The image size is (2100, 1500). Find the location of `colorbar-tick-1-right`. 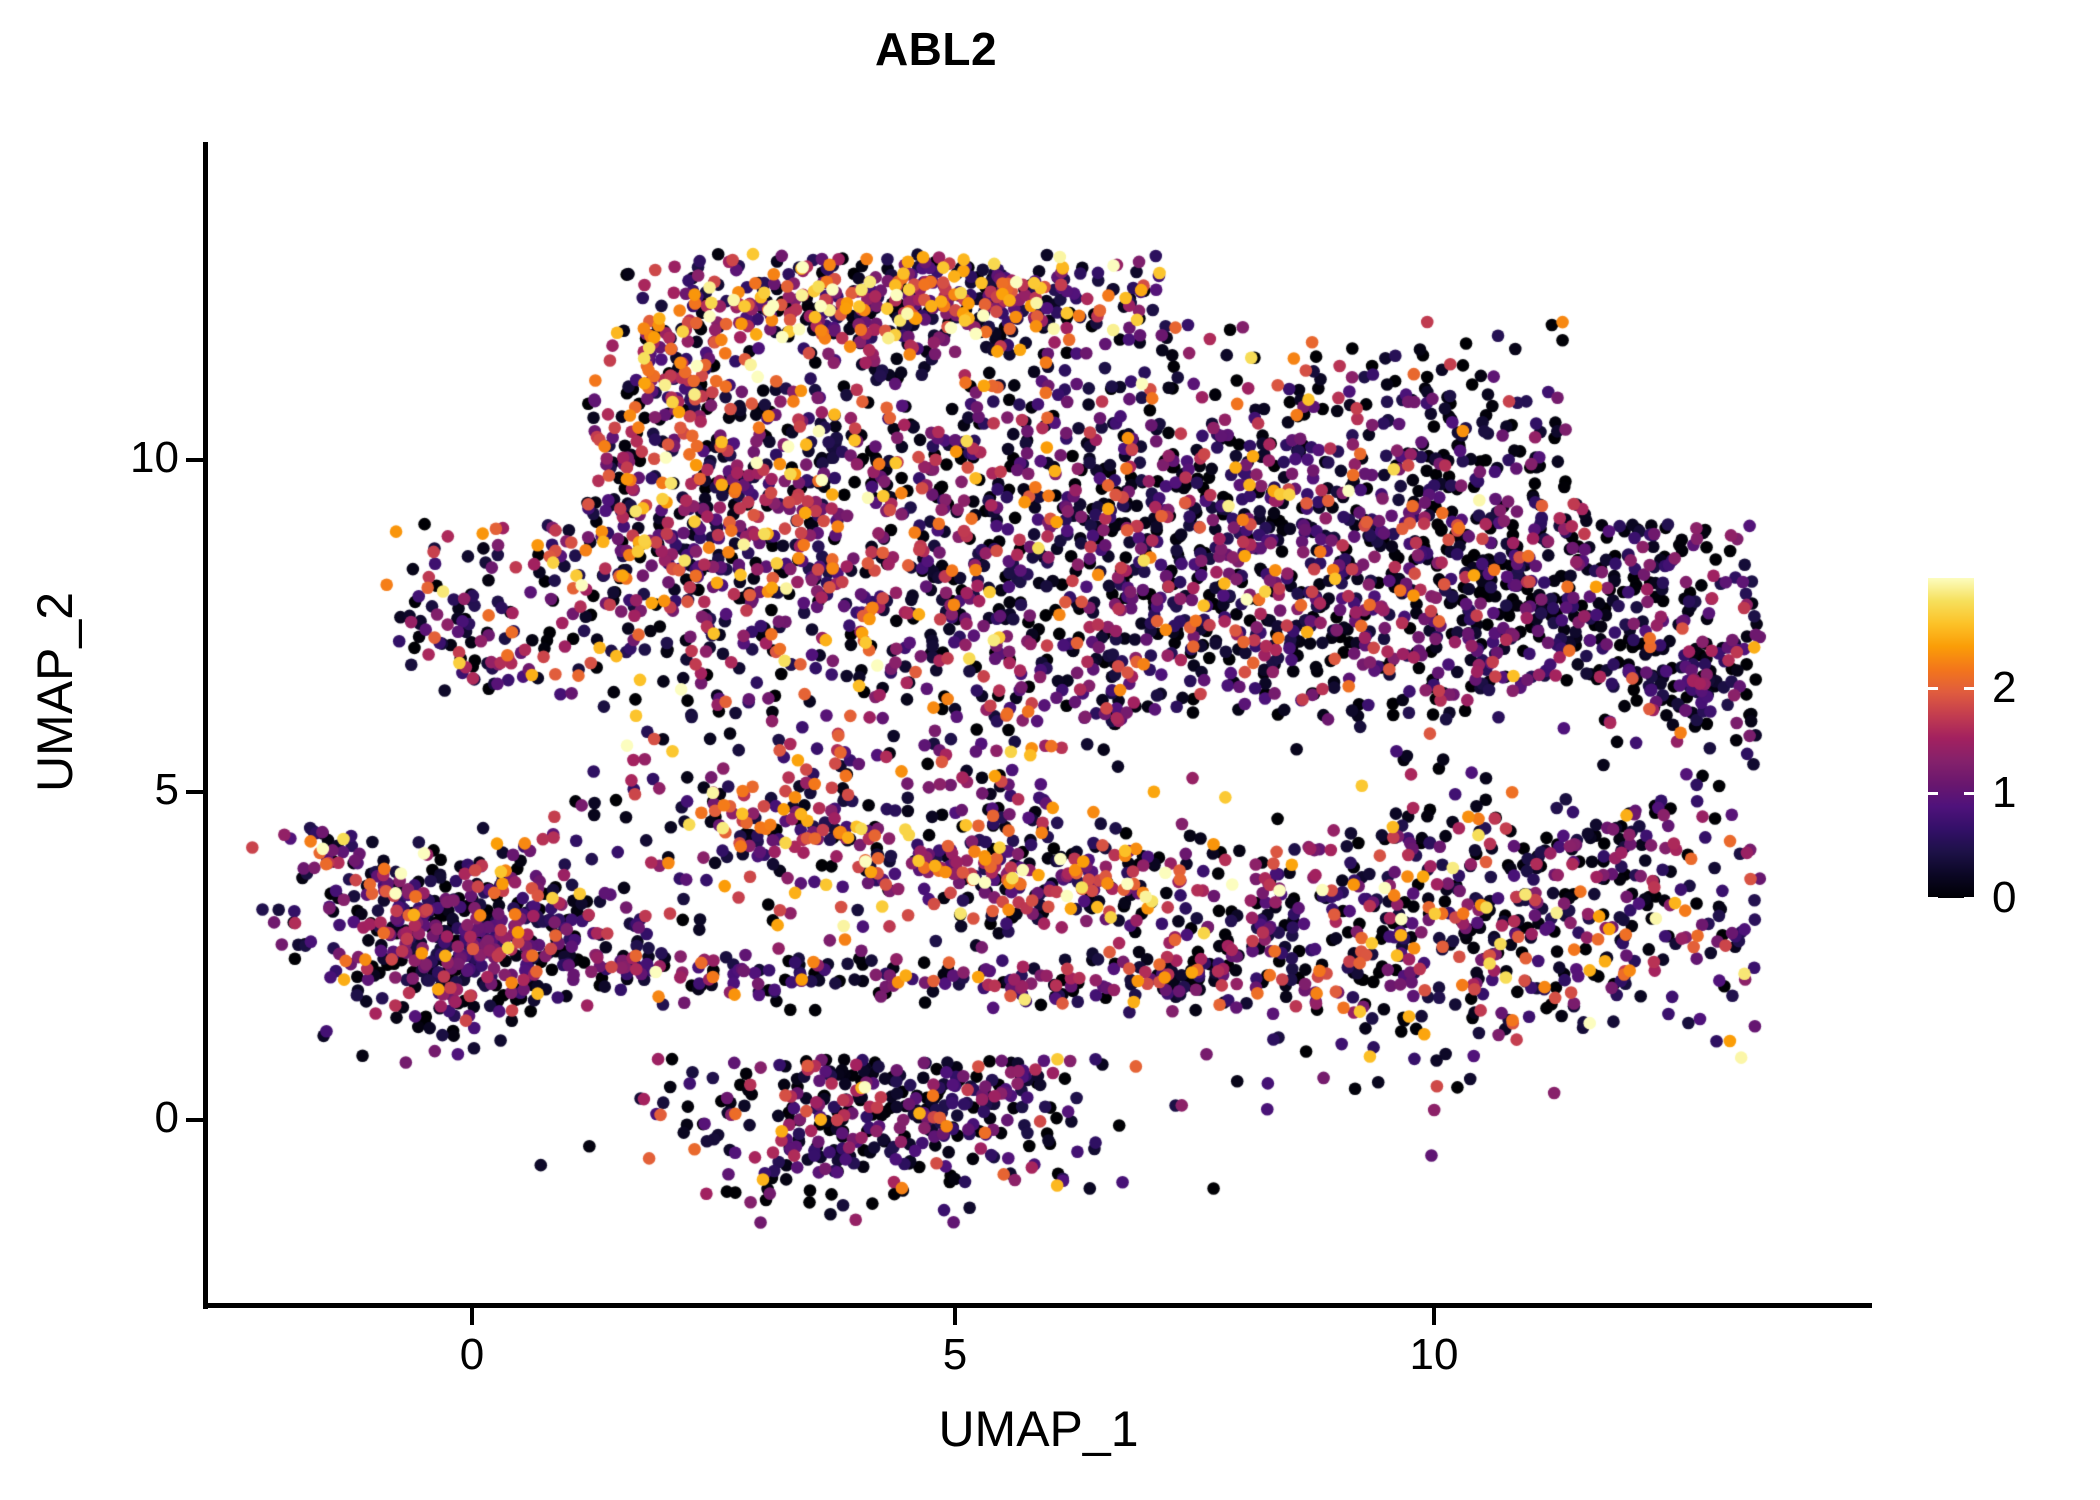

colorbar-tick-1-right is located at coordinates (1969, 793).